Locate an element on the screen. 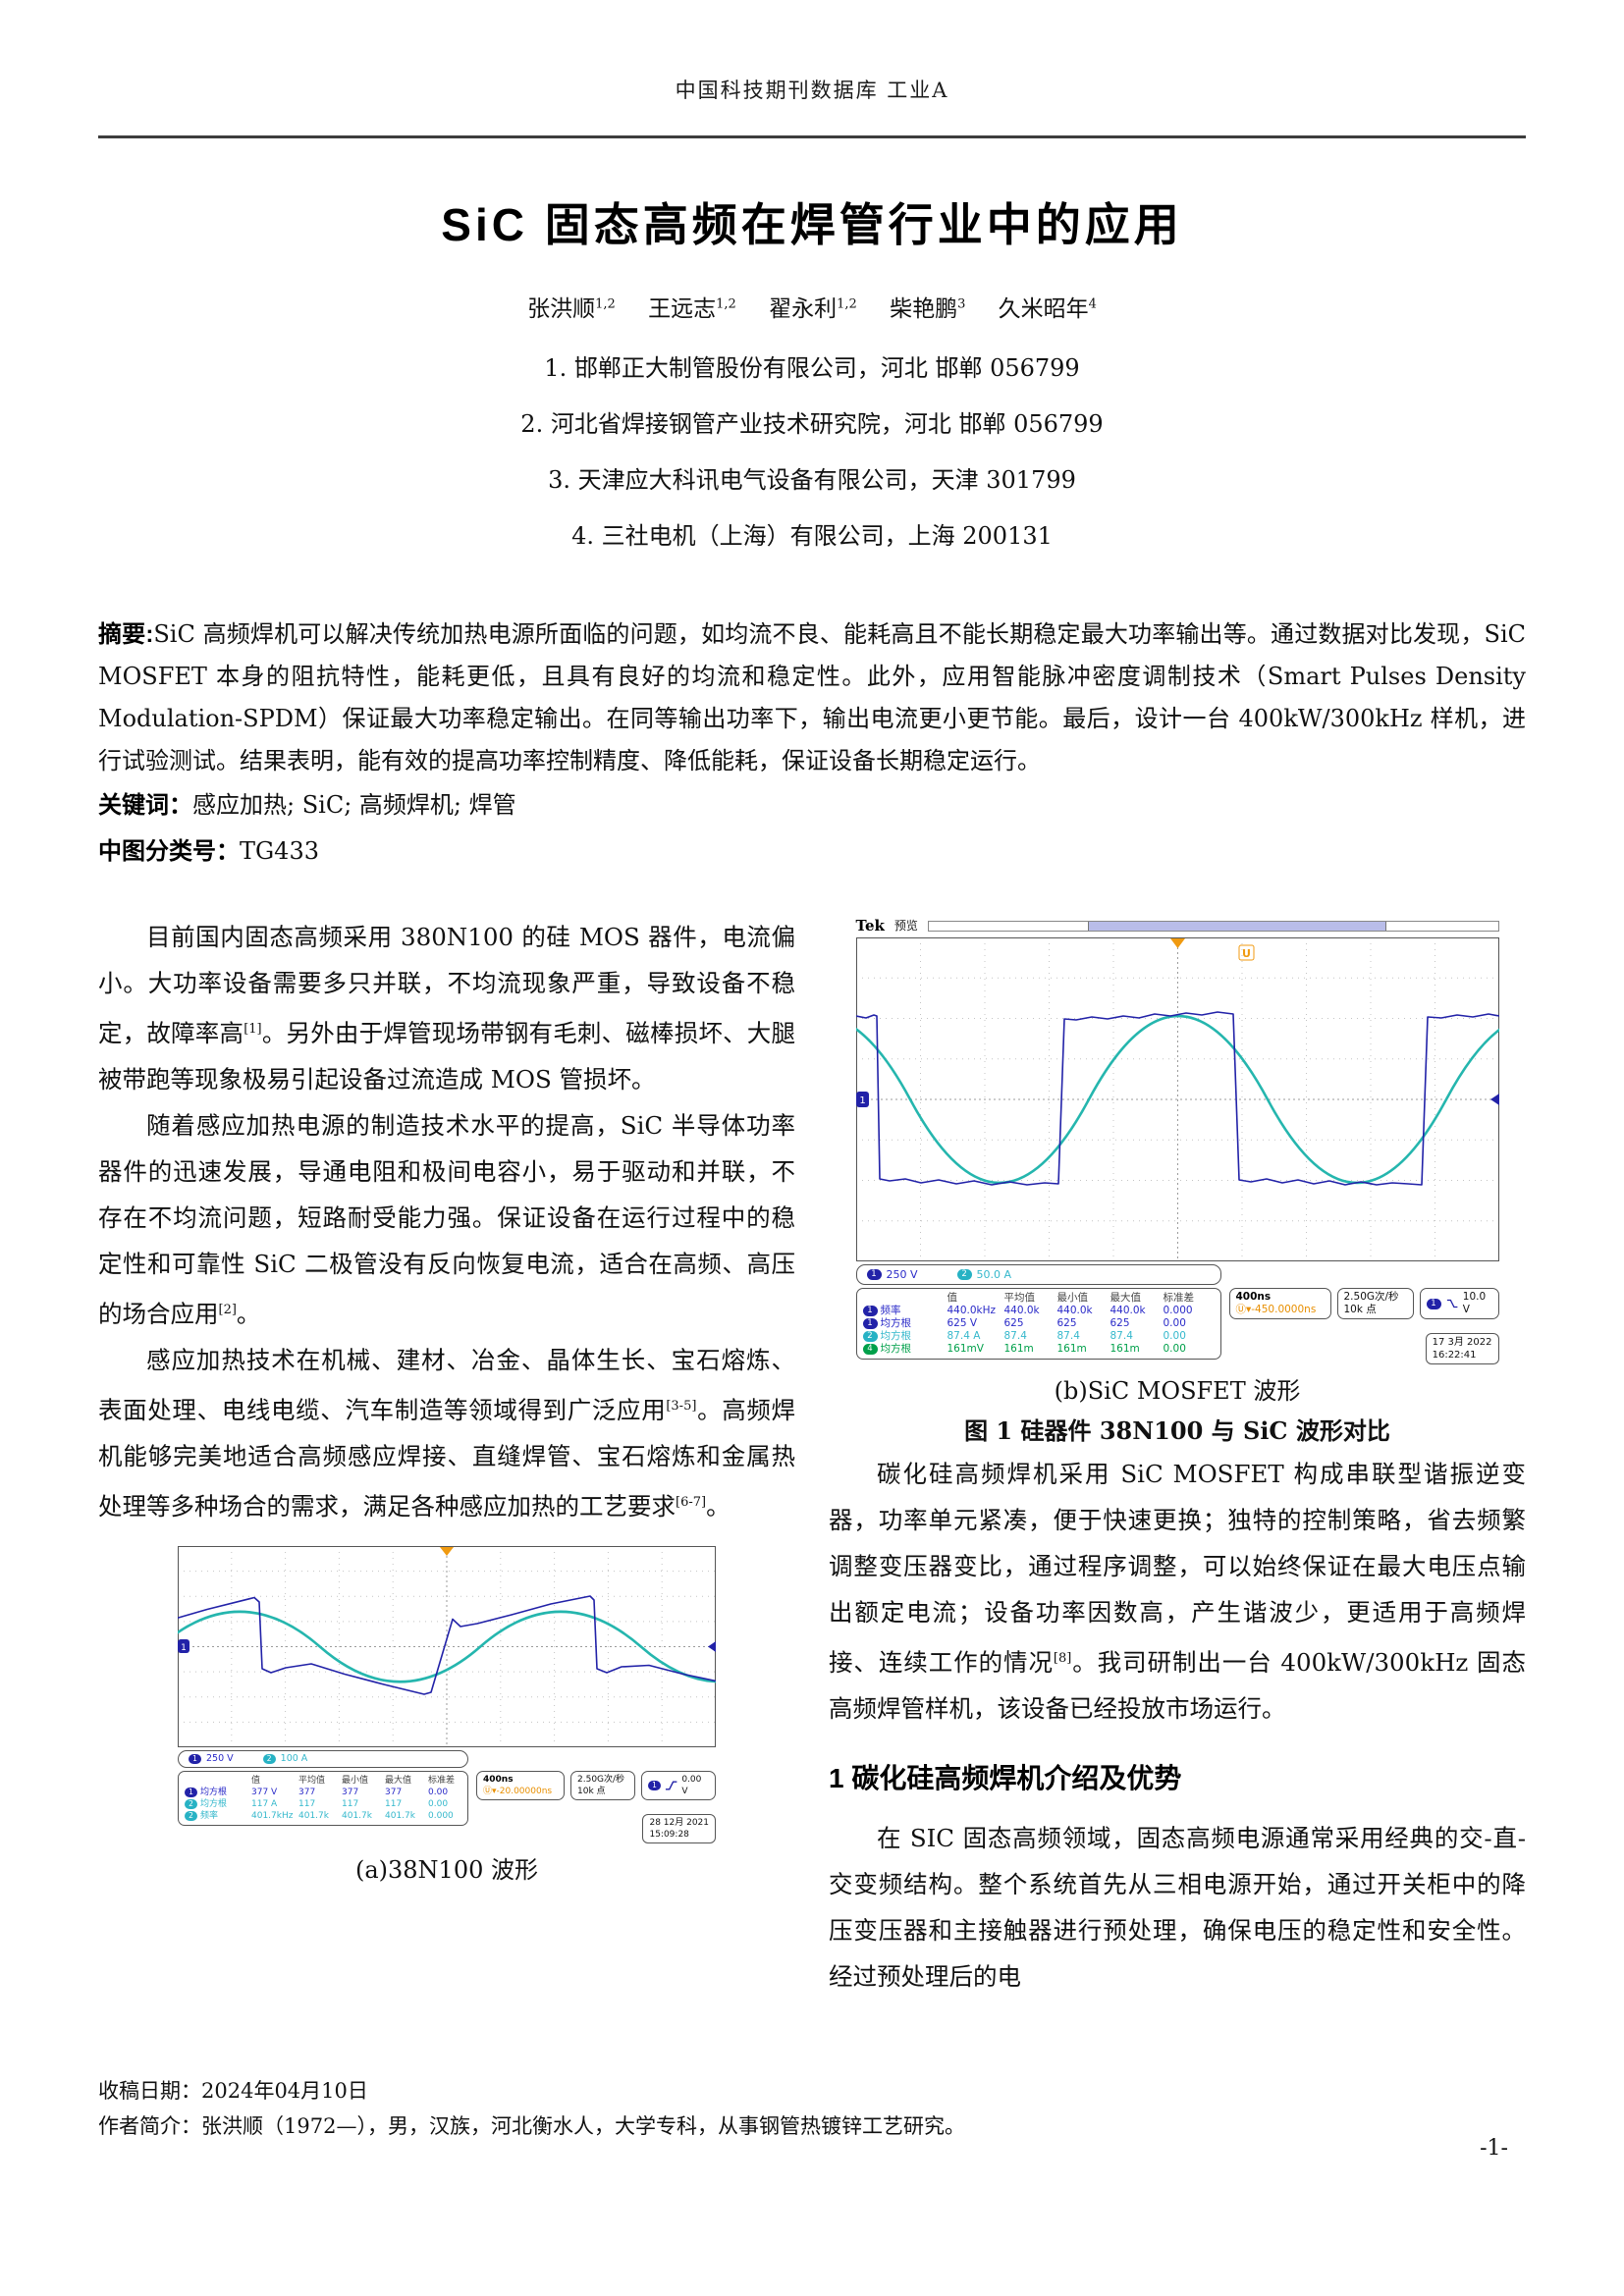 Image resolution: width=1624 pixels, height=2296 pixels. meas-header: 最小值 is located at coordinates (1072, 1298).